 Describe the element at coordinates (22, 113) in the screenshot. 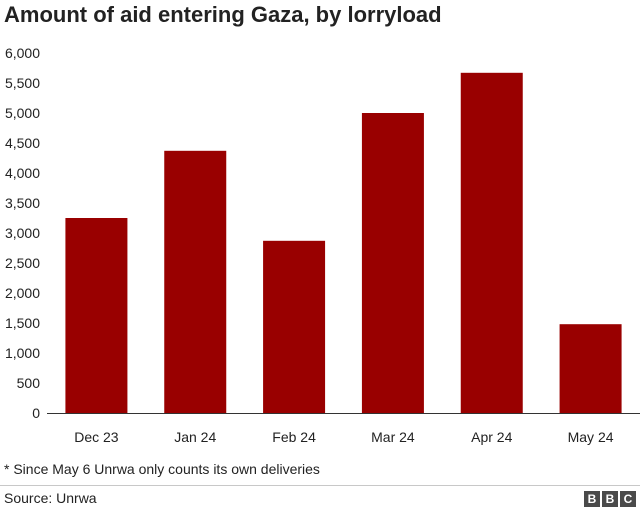

I see `y-tick-label: 5,000` at that location.